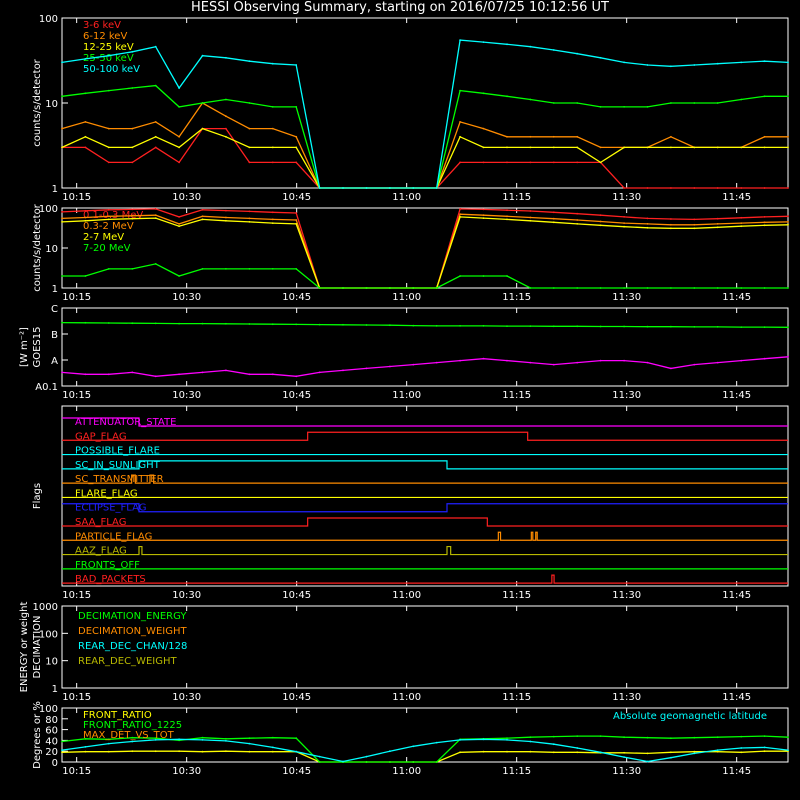 The height and width of the screenshot is (800, 800). Describe the element at coordinates (406, 771) in the screenshot. I see `x-tick-label: 11:00` at that location.